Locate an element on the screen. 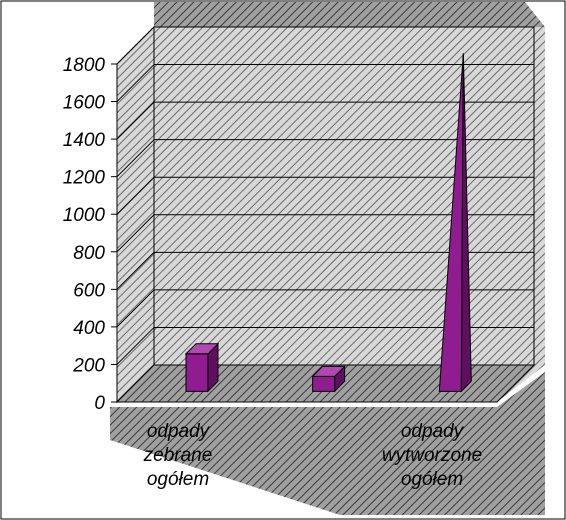  backdrop-top-band is located at coordinates (349, 14).